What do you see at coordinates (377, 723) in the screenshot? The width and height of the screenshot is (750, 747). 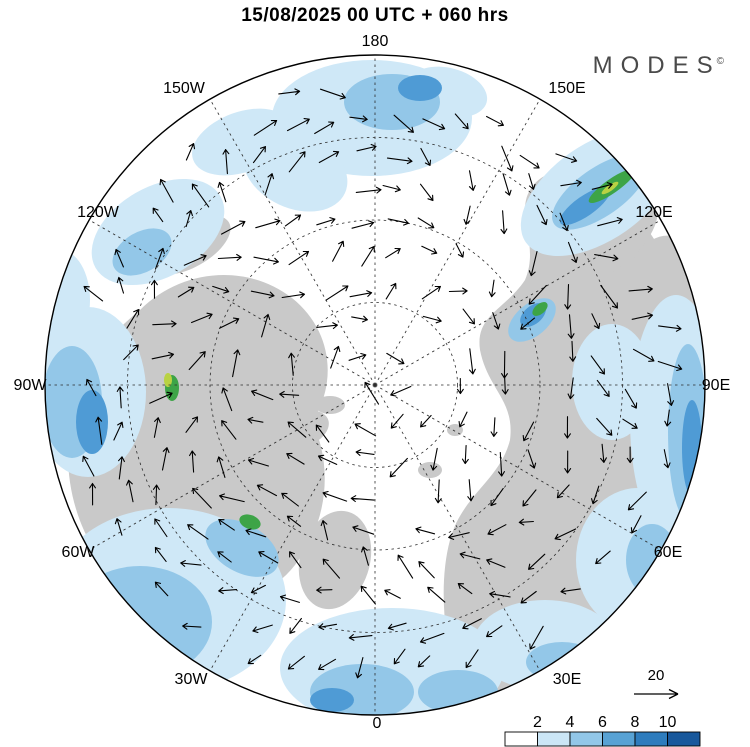 I see `longitude-label-0: 0` at bounding box center [377, 723].